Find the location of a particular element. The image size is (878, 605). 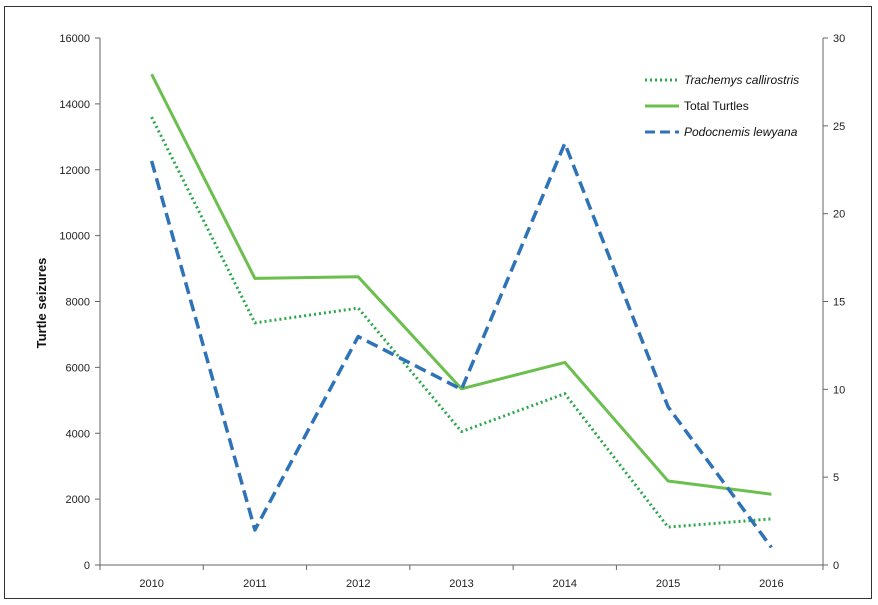

x-tick-label: 2016 is located at coordinates (771, 584).